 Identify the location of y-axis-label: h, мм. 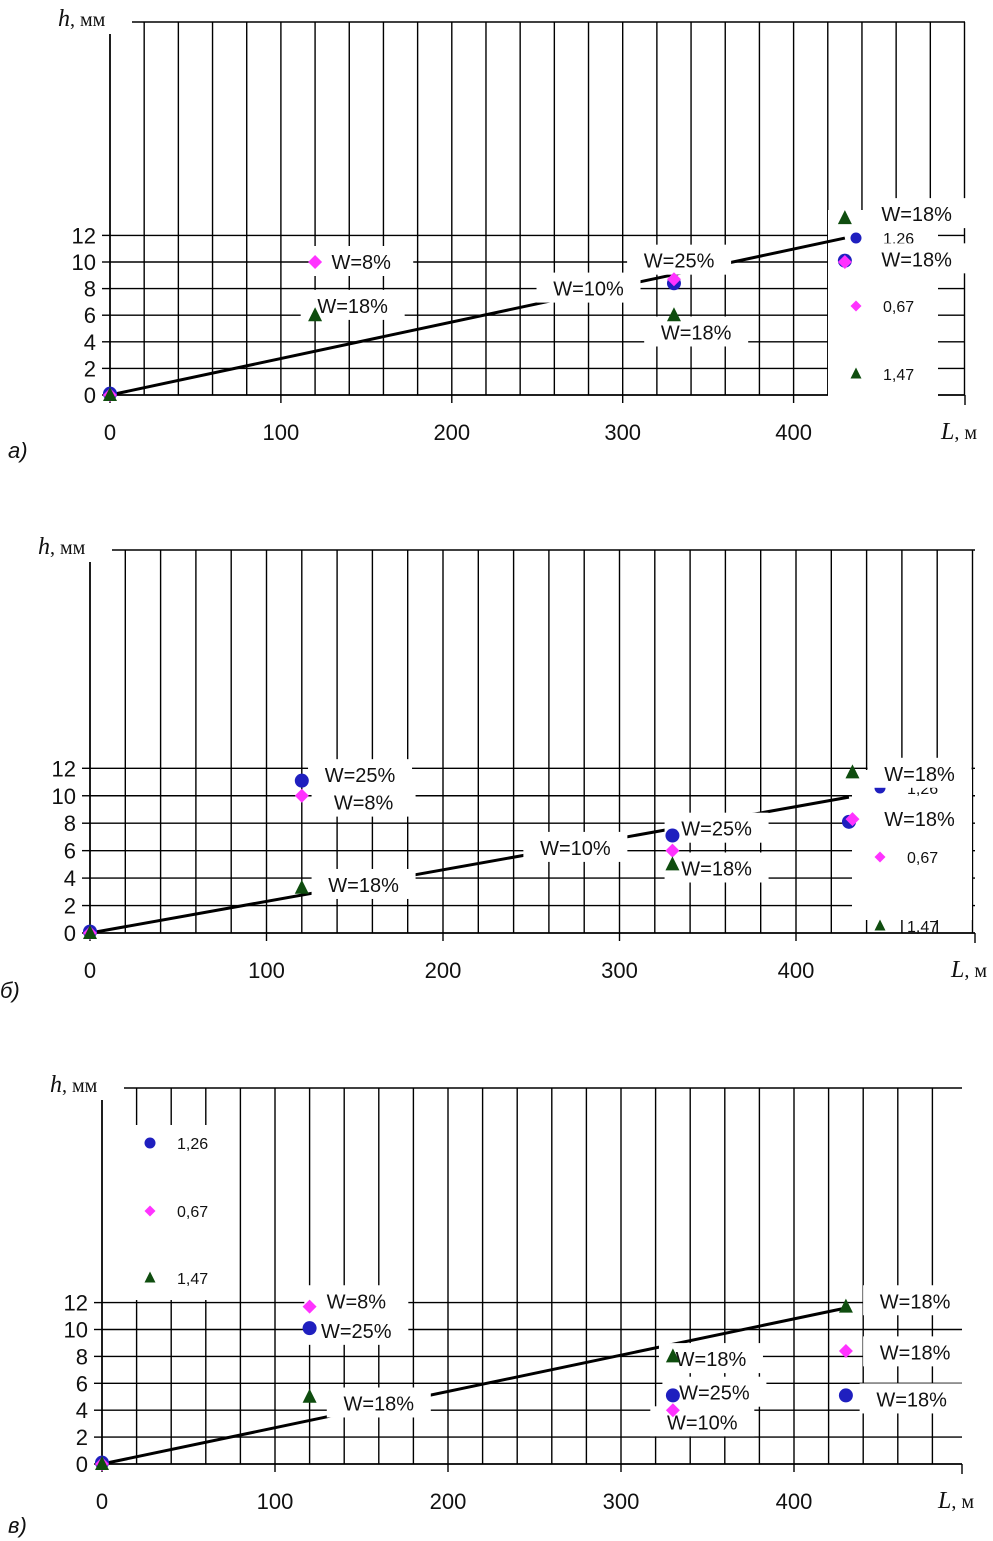
(74, 1085).